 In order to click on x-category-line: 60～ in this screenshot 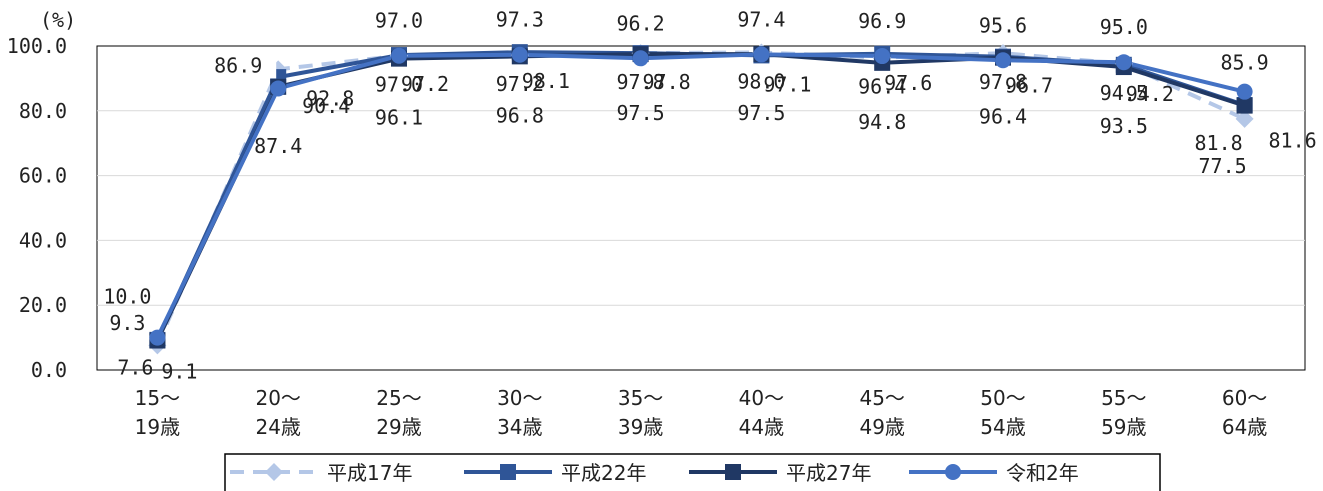, I will do `click(1244, 398)`.